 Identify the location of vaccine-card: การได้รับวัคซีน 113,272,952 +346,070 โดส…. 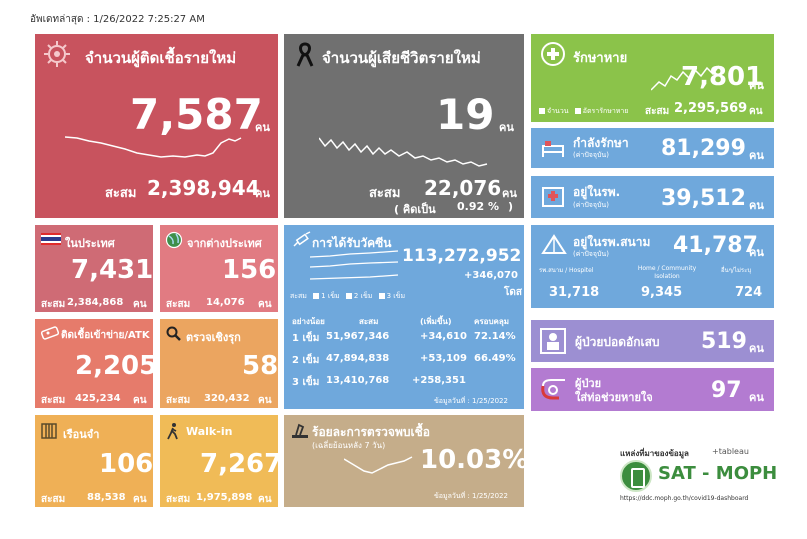
(404, 317).